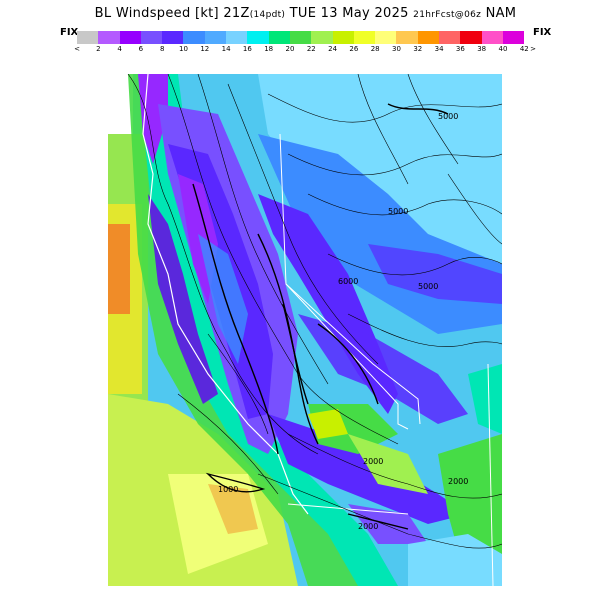 This screenshot has height=611, width=611. What do you see at coordinates (439, 49) in the screenshot?
I see `scale-tick-label: 34` at bounding box center [439, 49].